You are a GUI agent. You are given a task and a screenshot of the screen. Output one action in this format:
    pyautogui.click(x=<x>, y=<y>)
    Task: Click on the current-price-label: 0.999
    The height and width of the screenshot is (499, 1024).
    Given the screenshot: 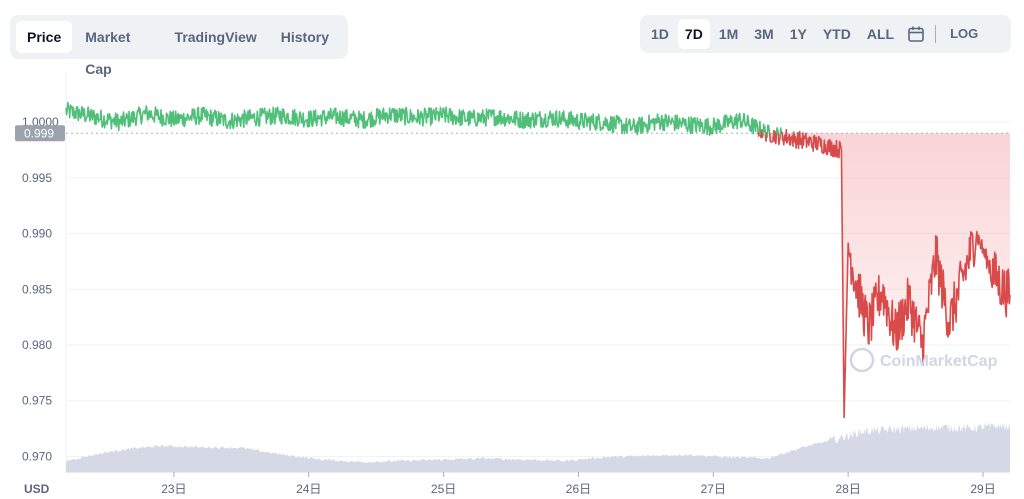 What is the action you would take?
    pyautogui.click(x=39, y=133)
    